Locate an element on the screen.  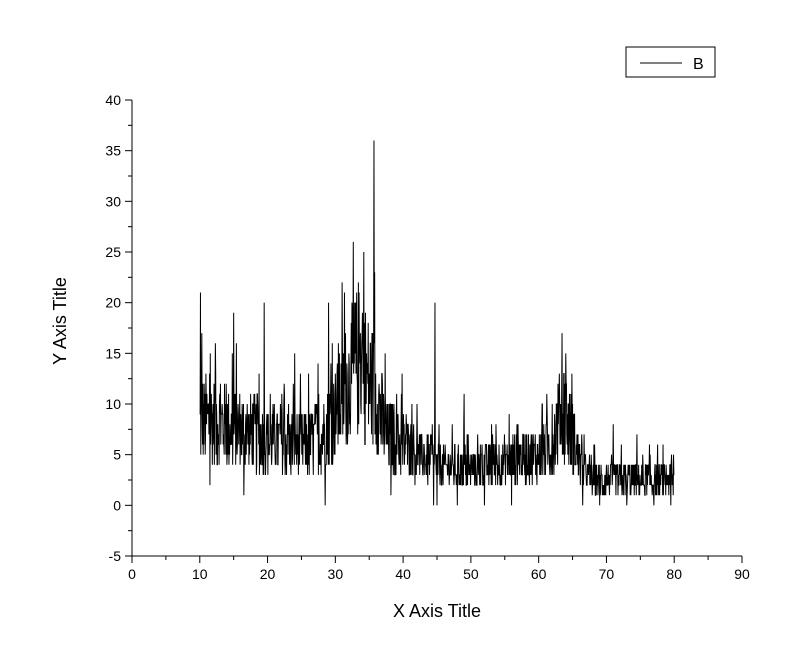
legend-label: B is located at coordinates (698, 64).